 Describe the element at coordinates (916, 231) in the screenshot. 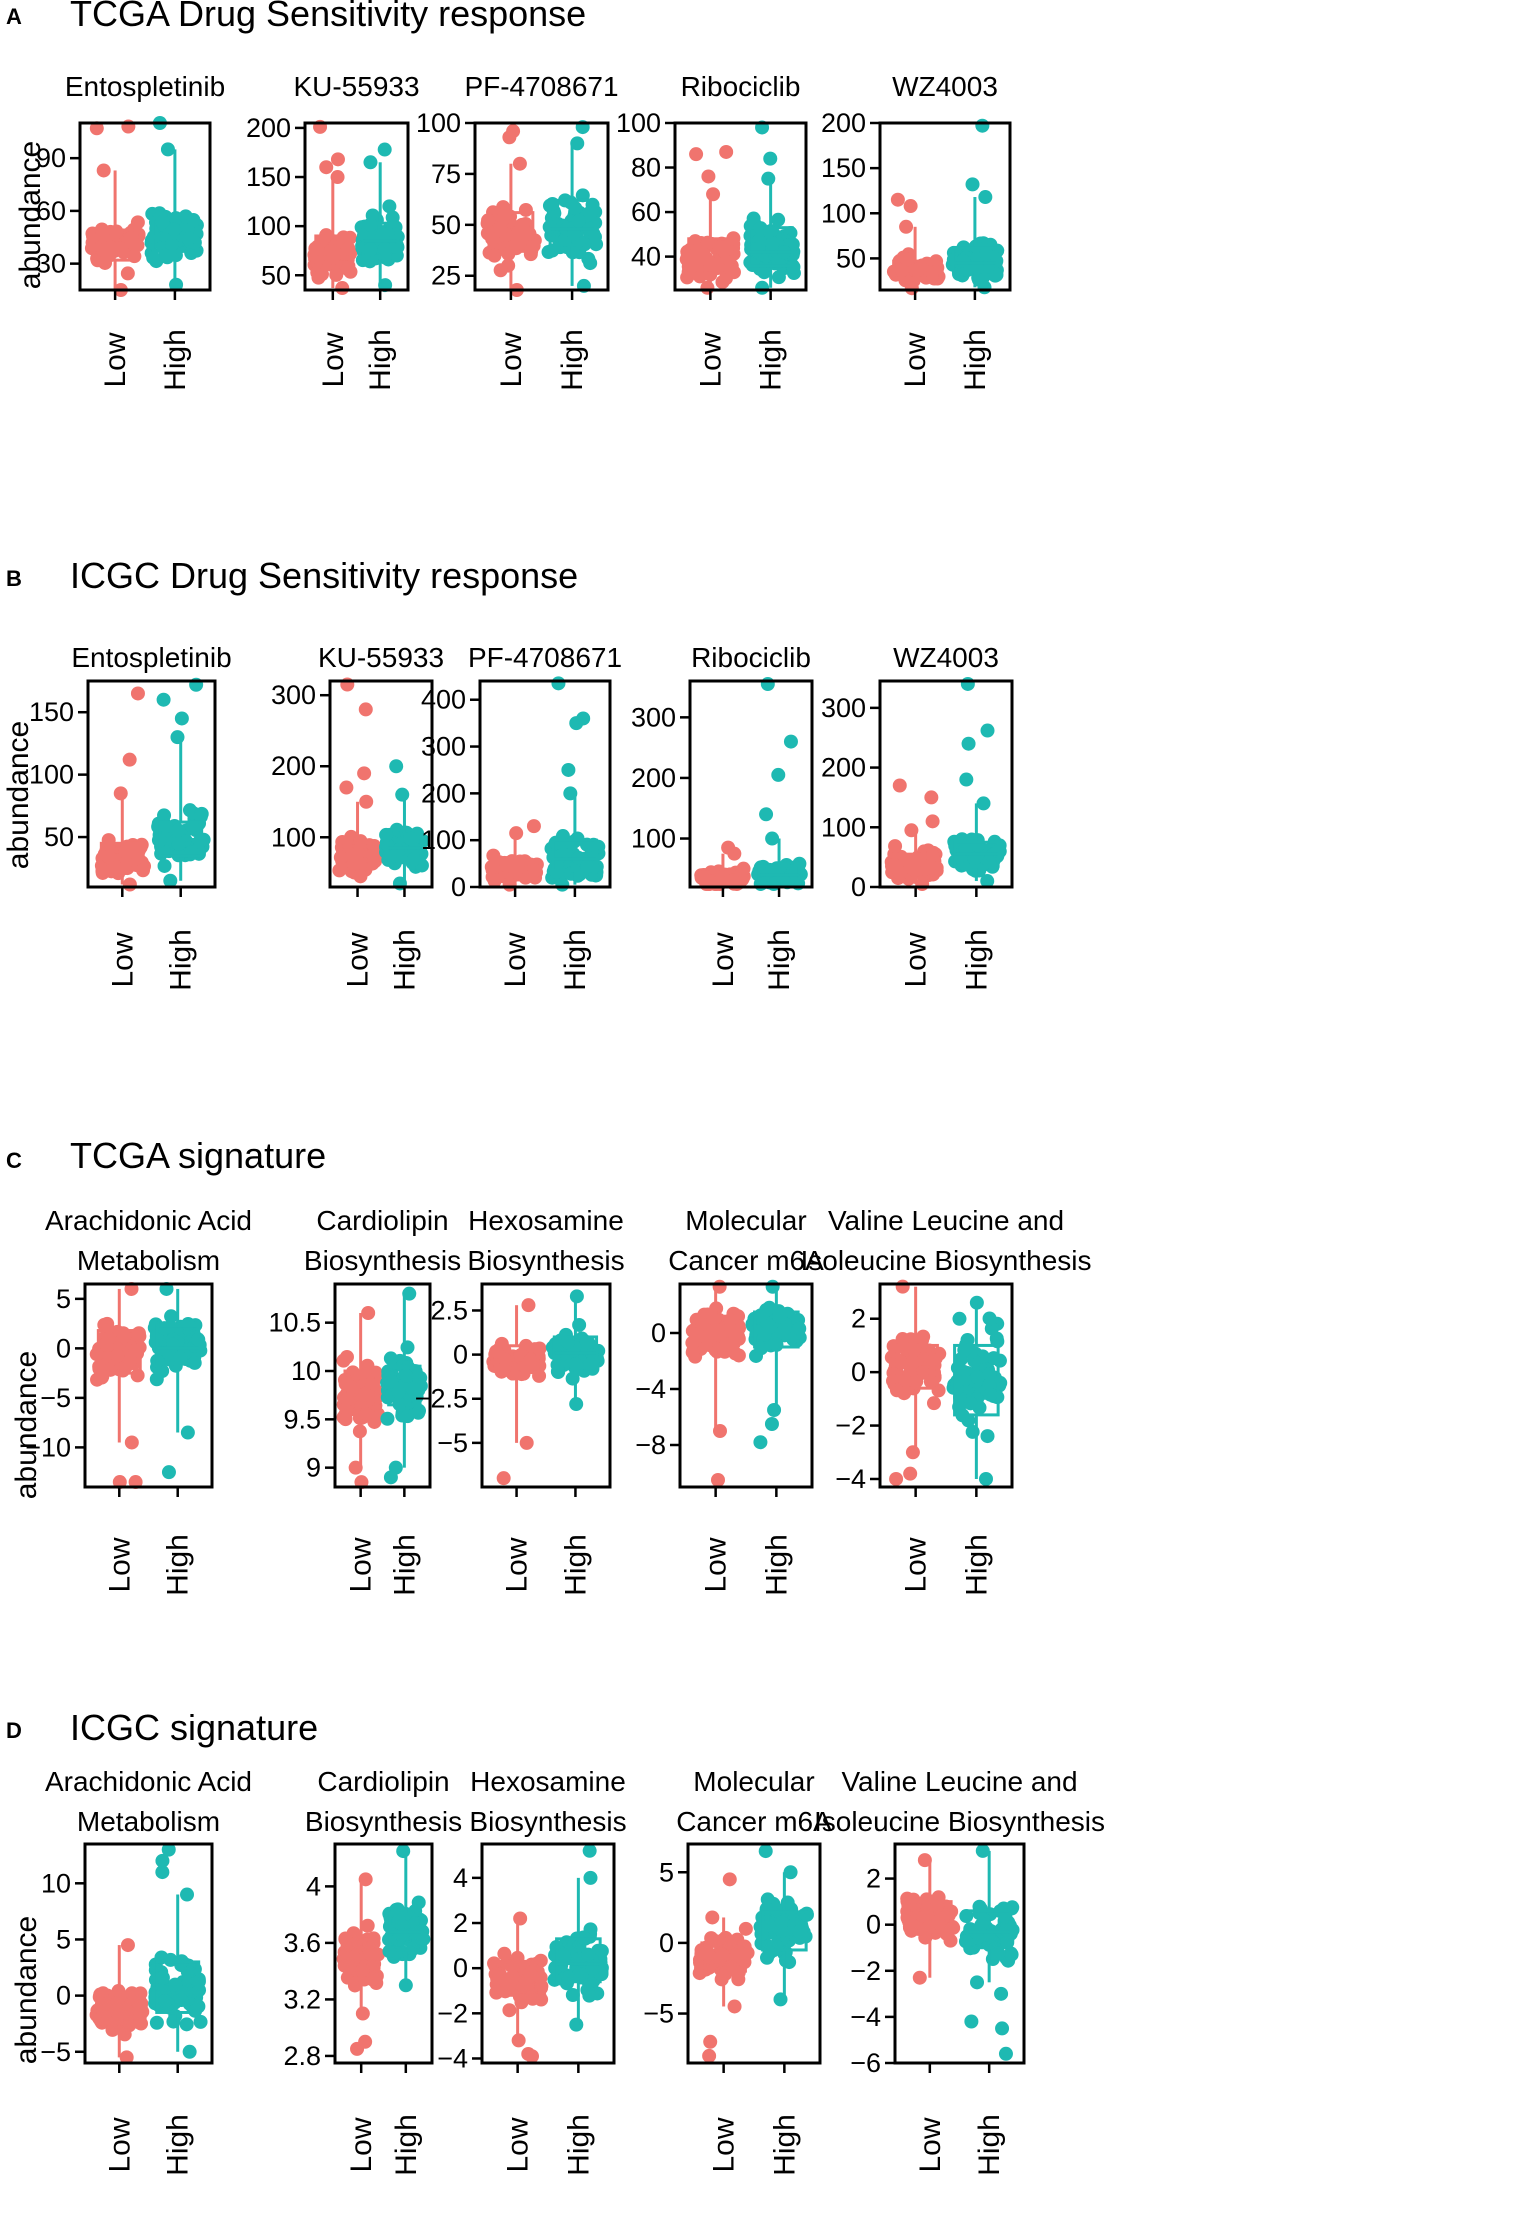

I see `subplot-a-5: WZ4003 50 100 150 200 Low High` at that location.